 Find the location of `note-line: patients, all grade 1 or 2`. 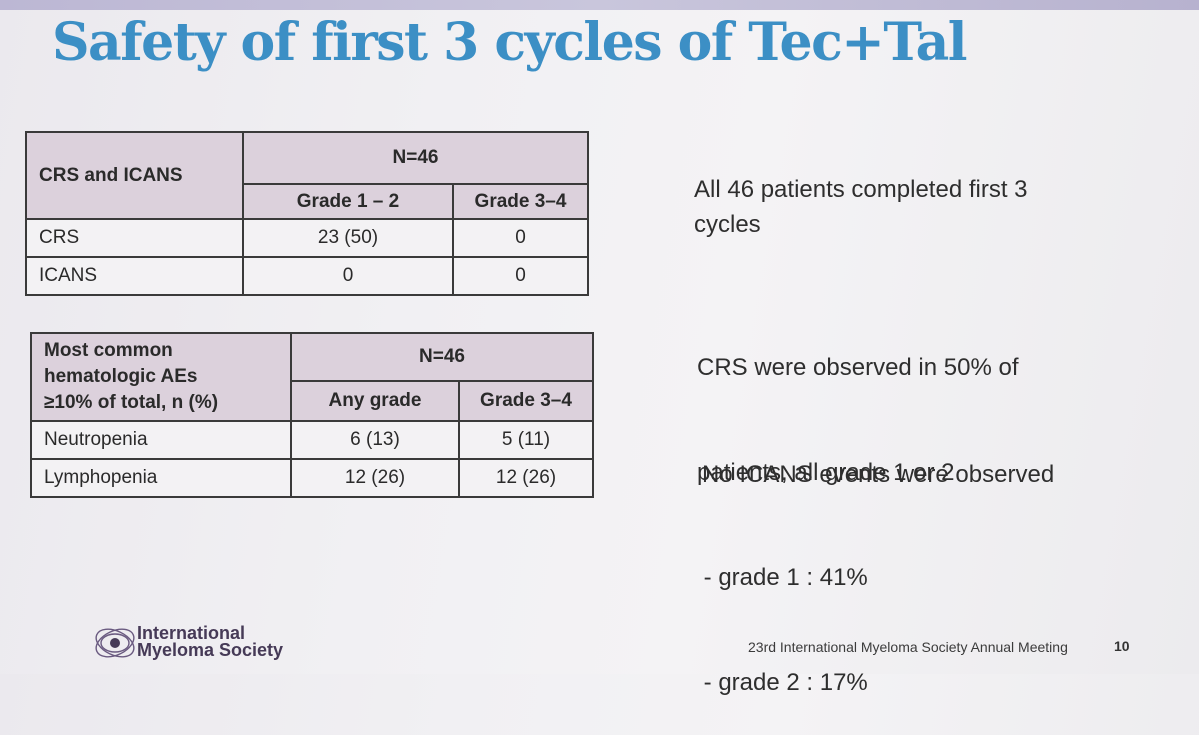

note-line: patients, all grade 1 or 2 is located at coordinates (826, 472).